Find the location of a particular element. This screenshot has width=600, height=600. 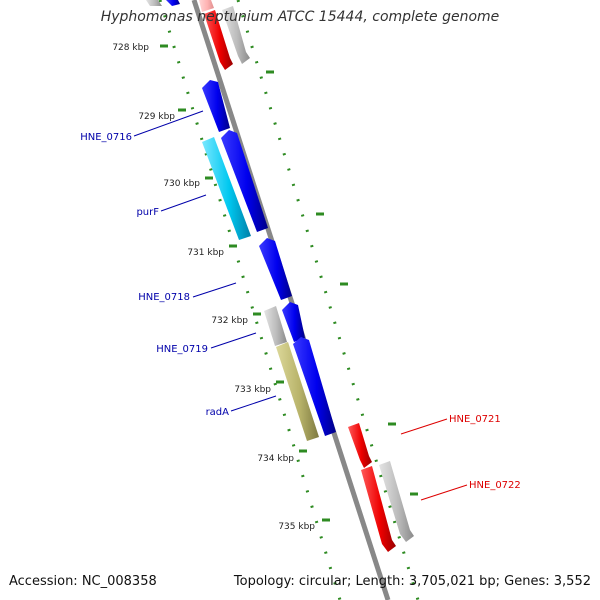

gene-label-hne-0721: HNE_0721 is located at coordinates (475, 419).